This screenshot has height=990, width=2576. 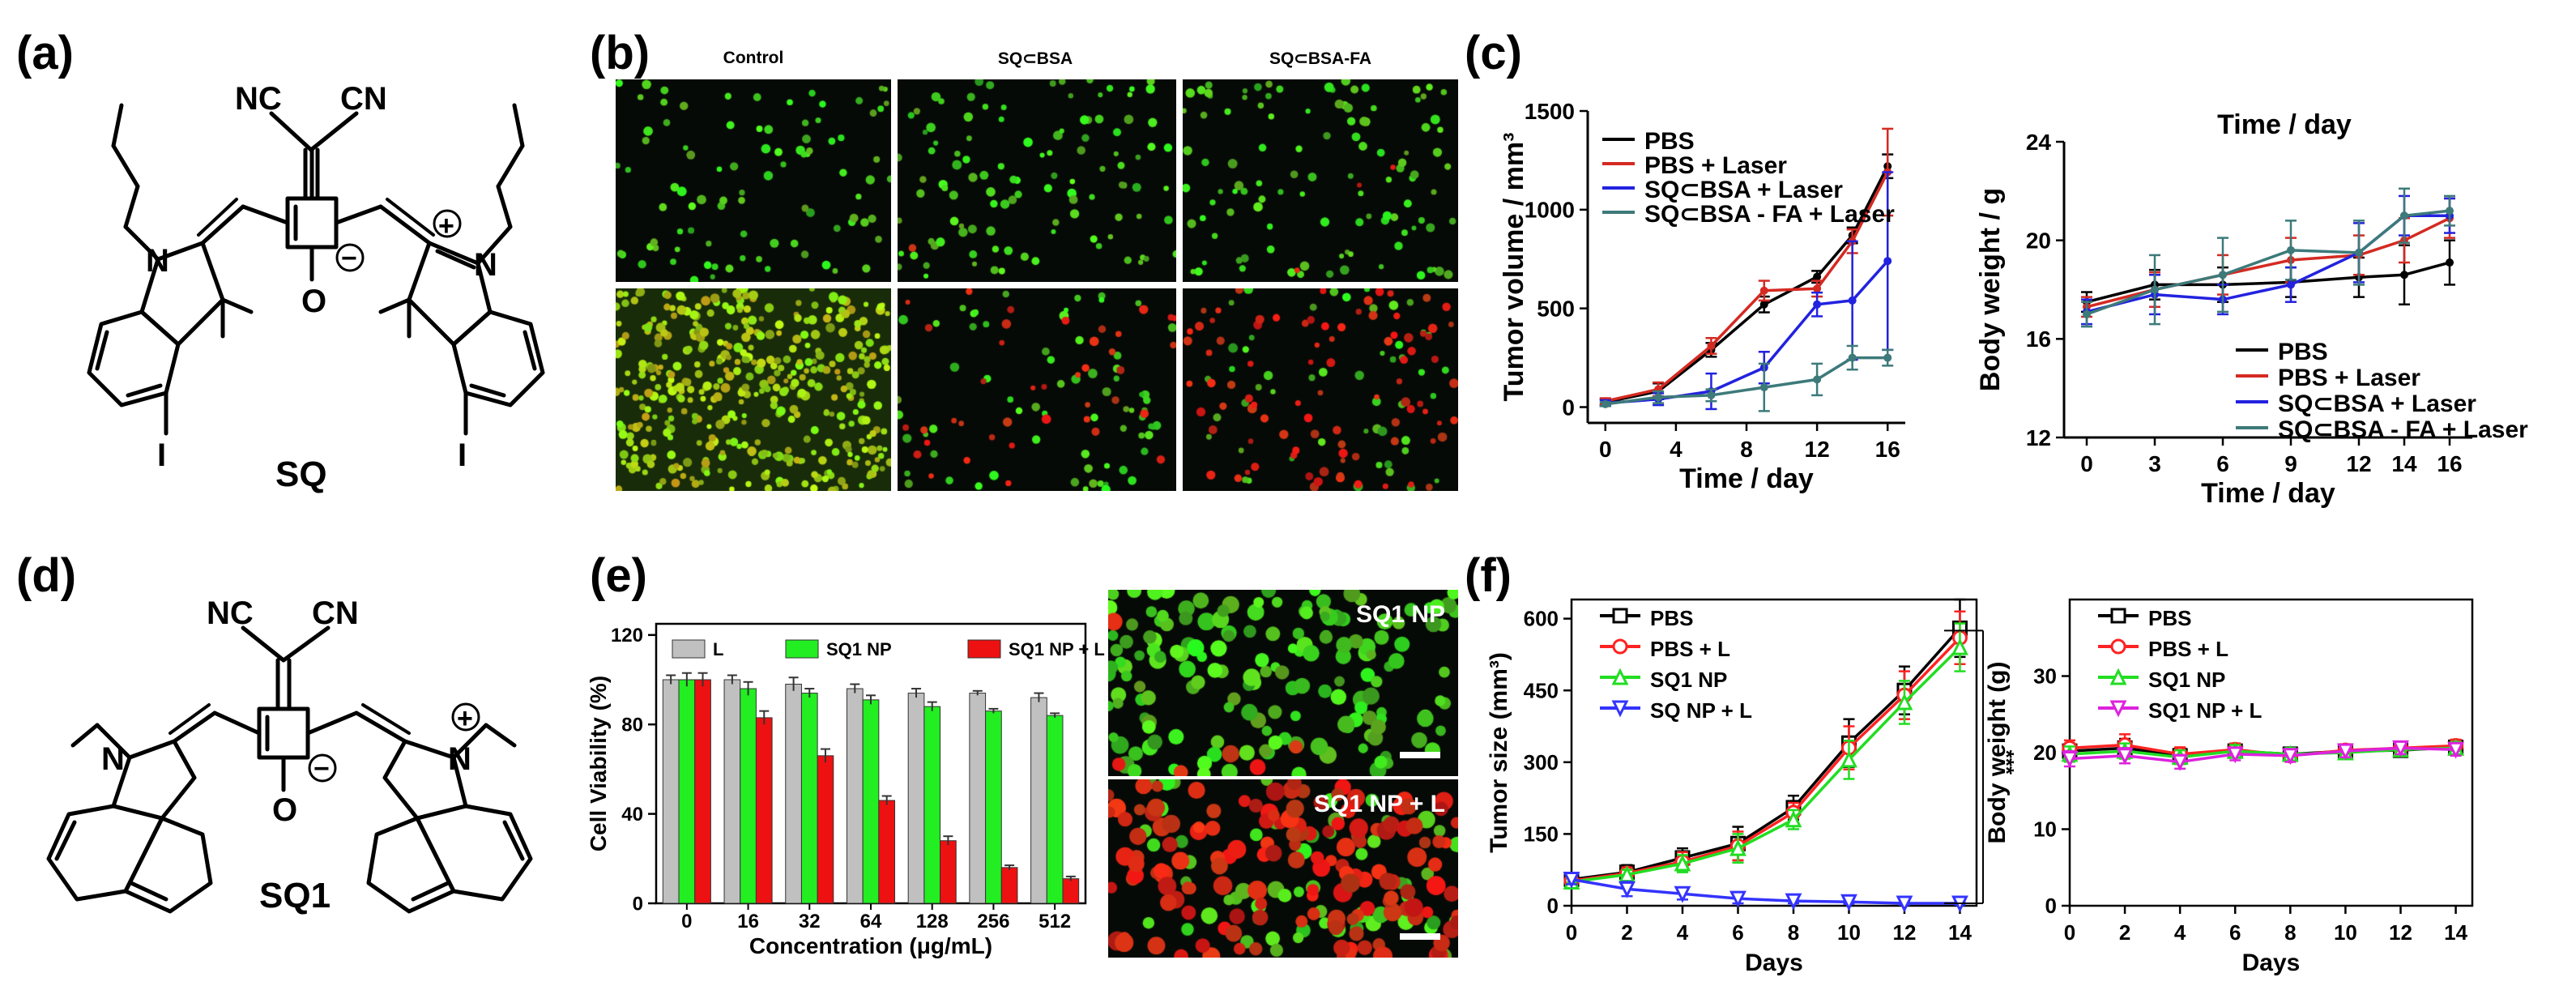 I want to click on sq-cn-left: NC, so click(x=258, y=99).